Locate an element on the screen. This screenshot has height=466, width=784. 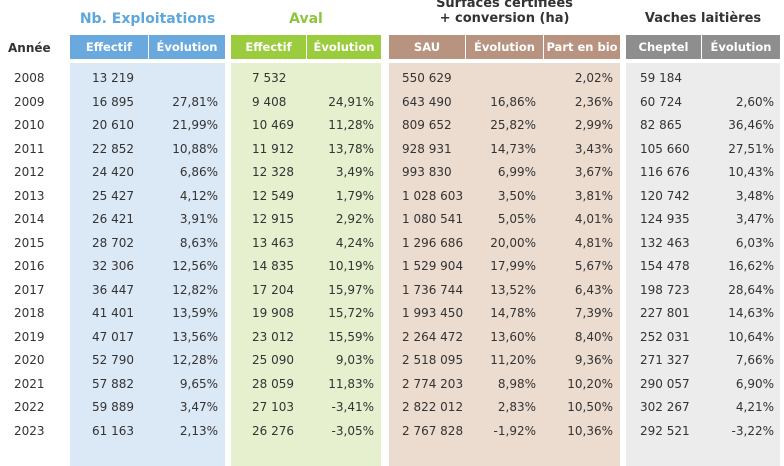
sau-cell: 1 296 686 is located at coordinates (433, 242).